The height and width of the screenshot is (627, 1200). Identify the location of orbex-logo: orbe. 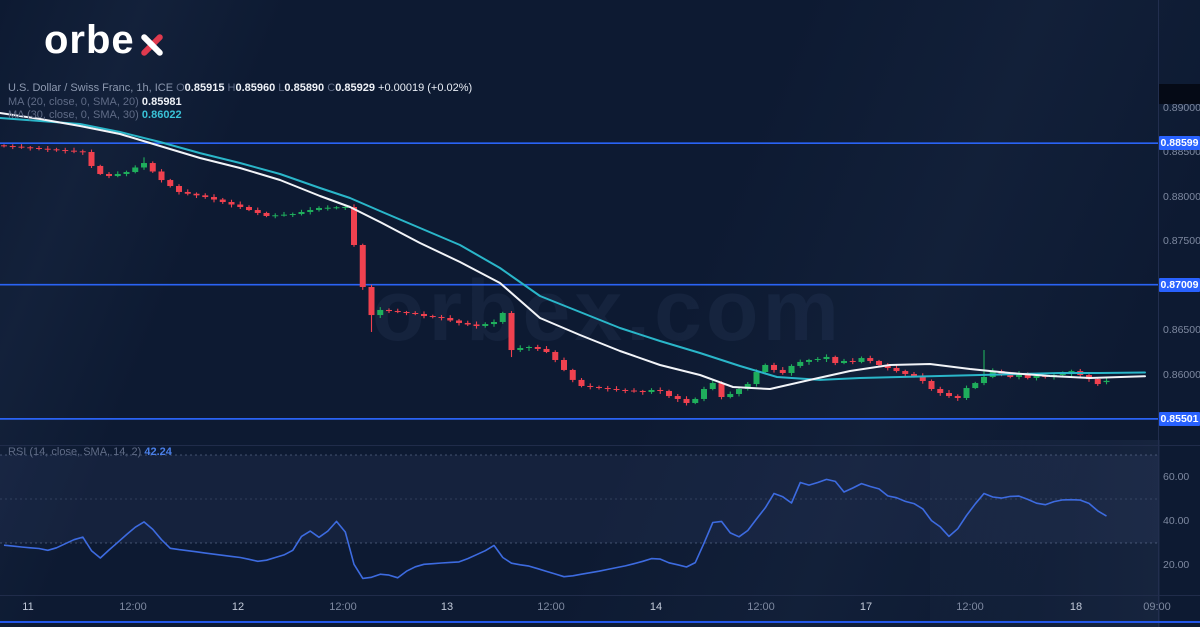
(104, 40).